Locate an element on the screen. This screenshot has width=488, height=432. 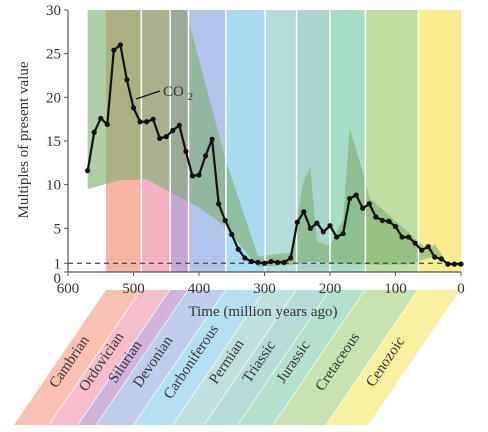
period-slant-cambrian is located at coordinates (77, 357).